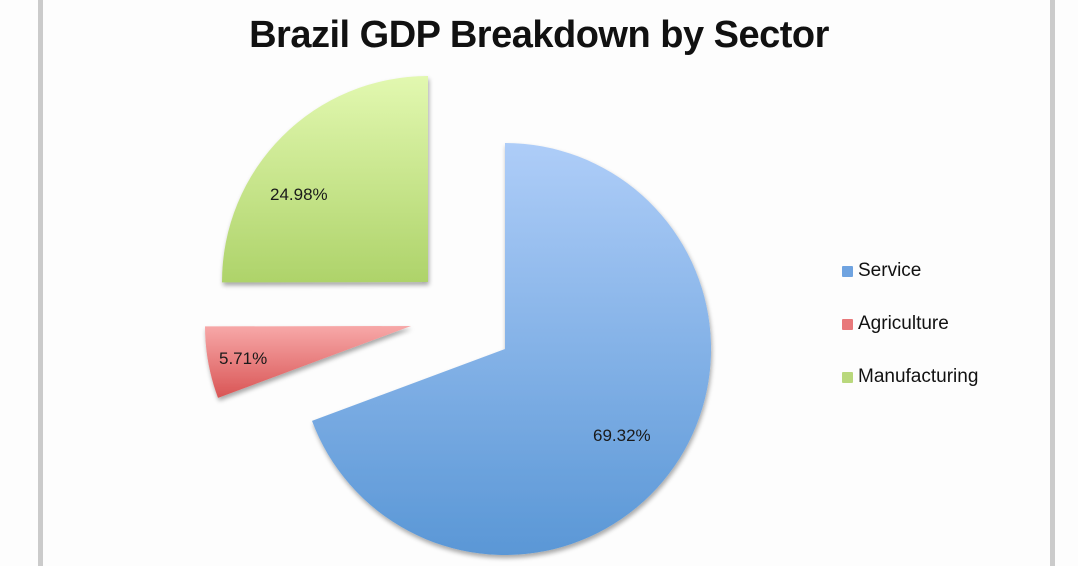  I want to click on pie-slice-manufacturing, so click(324, 179).